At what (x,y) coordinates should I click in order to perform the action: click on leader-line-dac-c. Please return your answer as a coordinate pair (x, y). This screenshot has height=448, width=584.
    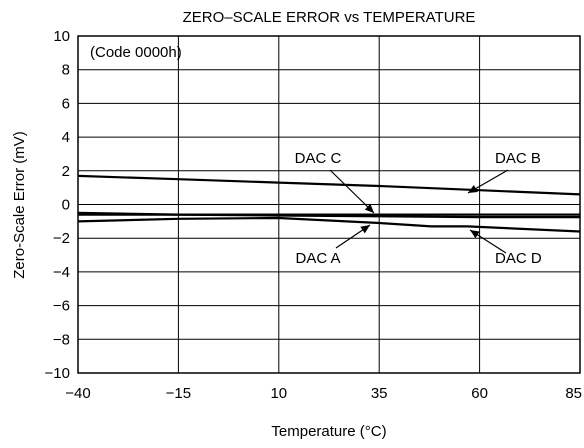
    Looking at the image, I should click on (352, 191).